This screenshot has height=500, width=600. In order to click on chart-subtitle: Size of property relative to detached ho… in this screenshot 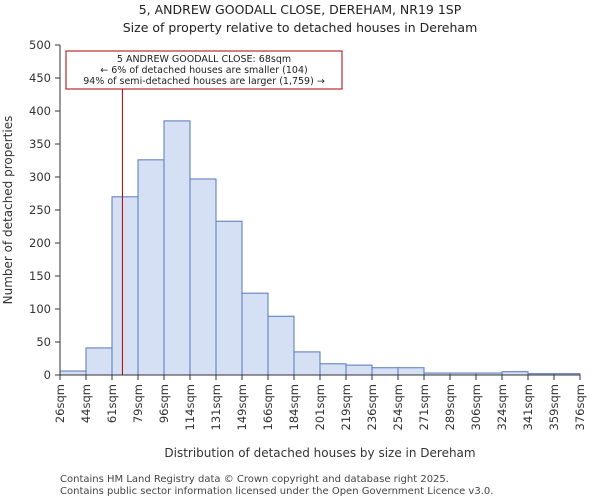, I will do `click(300, 27)`.